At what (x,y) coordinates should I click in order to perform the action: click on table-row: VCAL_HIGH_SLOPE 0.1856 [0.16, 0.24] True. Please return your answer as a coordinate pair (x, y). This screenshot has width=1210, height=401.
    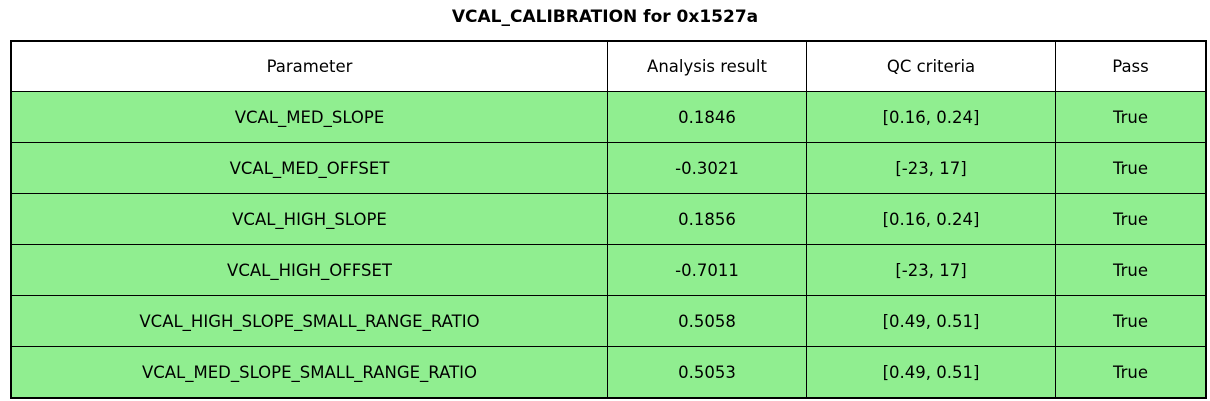
    Looking at the image, I should click on (608, 219).